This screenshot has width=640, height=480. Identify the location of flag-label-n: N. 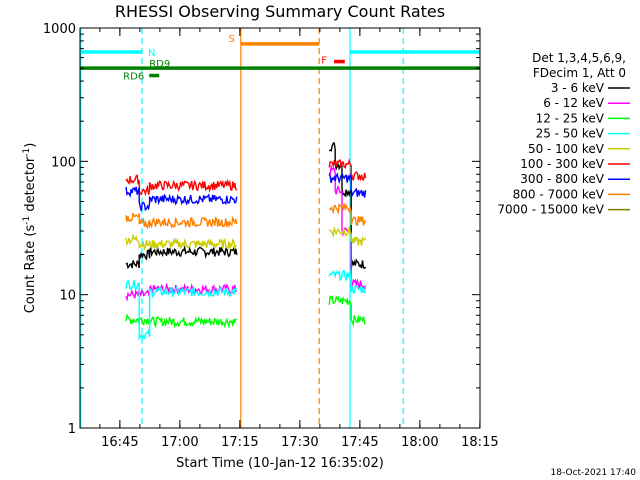
(151, 53).